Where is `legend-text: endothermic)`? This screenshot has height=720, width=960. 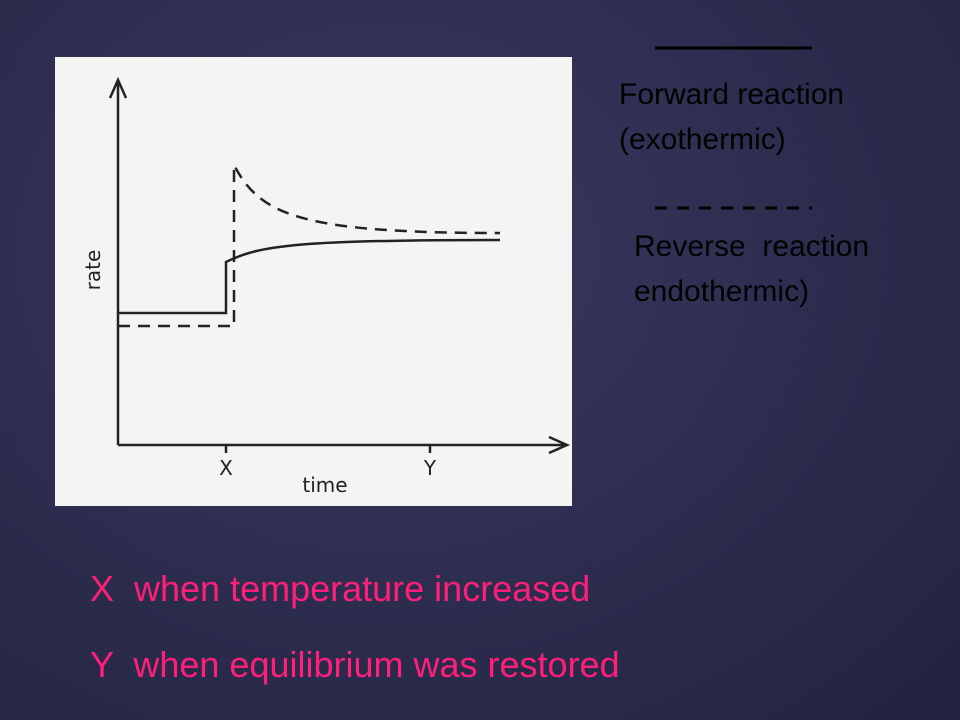 legend-text: endothermic) is located at coordinates (722, 291).